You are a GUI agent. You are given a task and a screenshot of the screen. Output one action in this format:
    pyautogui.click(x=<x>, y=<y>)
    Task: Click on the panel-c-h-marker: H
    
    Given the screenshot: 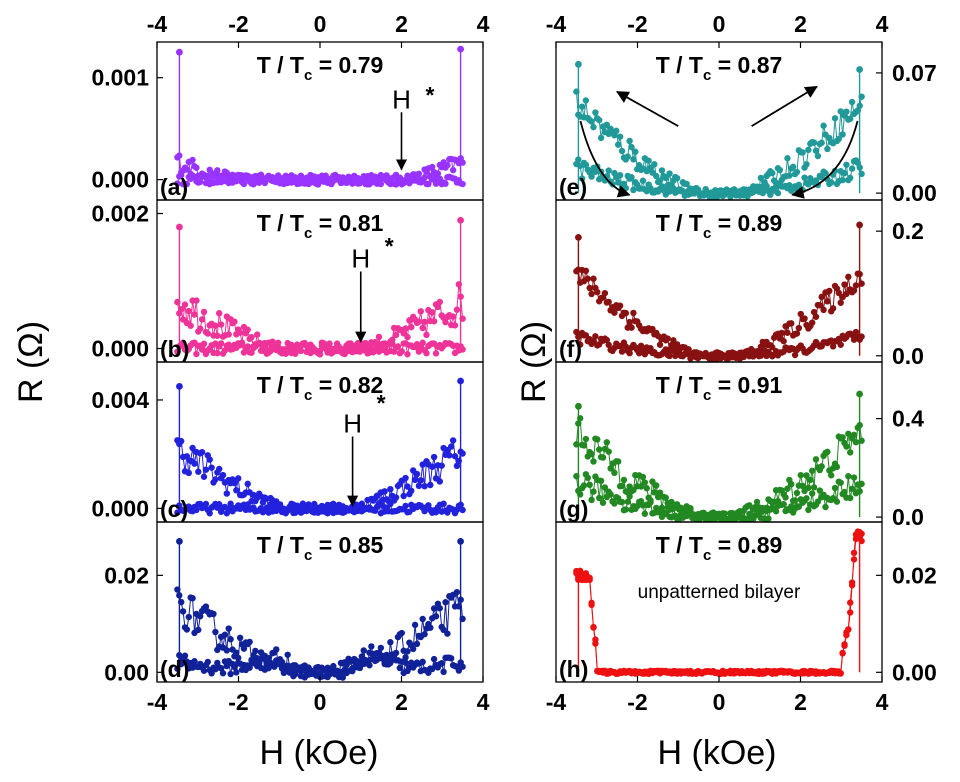 What is the action you would take?
    pyautogui.click(x=352, y=424)
    